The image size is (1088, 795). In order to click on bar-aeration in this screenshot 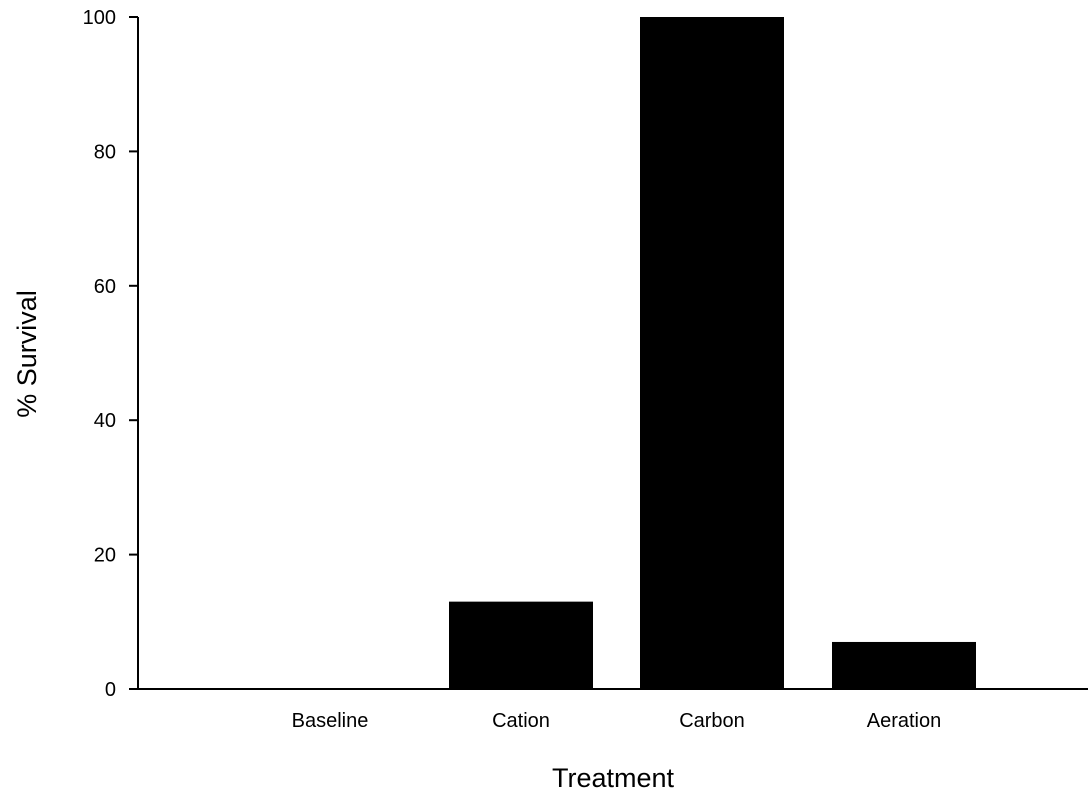, I will do `click(904, 665)`.